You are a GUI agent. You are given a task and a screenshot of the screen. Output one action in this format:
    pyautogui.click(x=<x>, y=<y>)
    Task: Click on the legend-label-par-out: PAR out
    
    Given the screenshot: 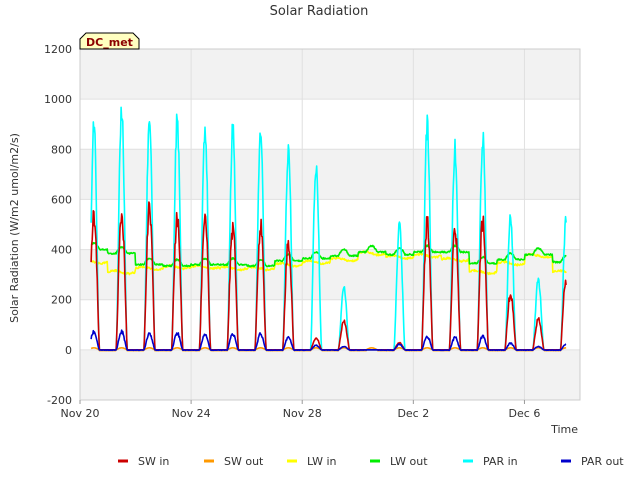 What is the action you would take?
    pyautogui.click(x=602, y=461)
    